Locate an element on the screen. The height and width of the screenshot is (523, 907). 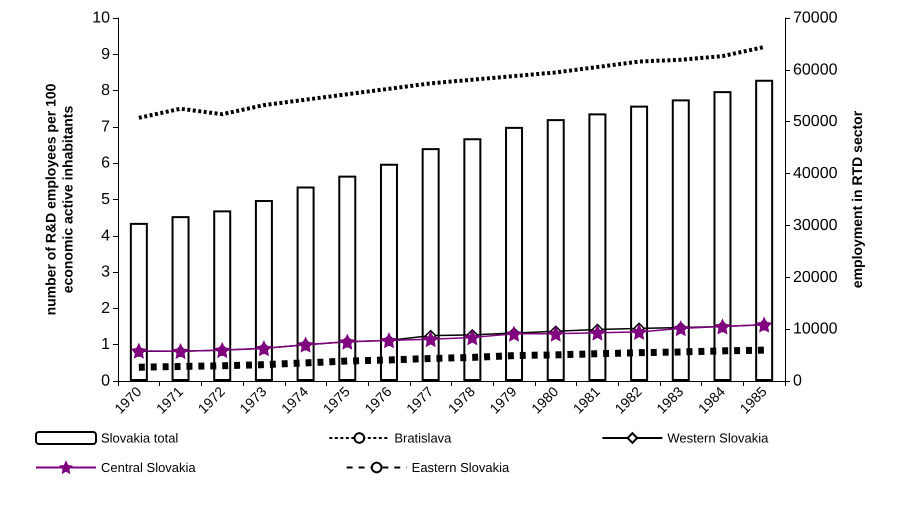
legend-label: Bratislava is located at coordinates (423, 438).